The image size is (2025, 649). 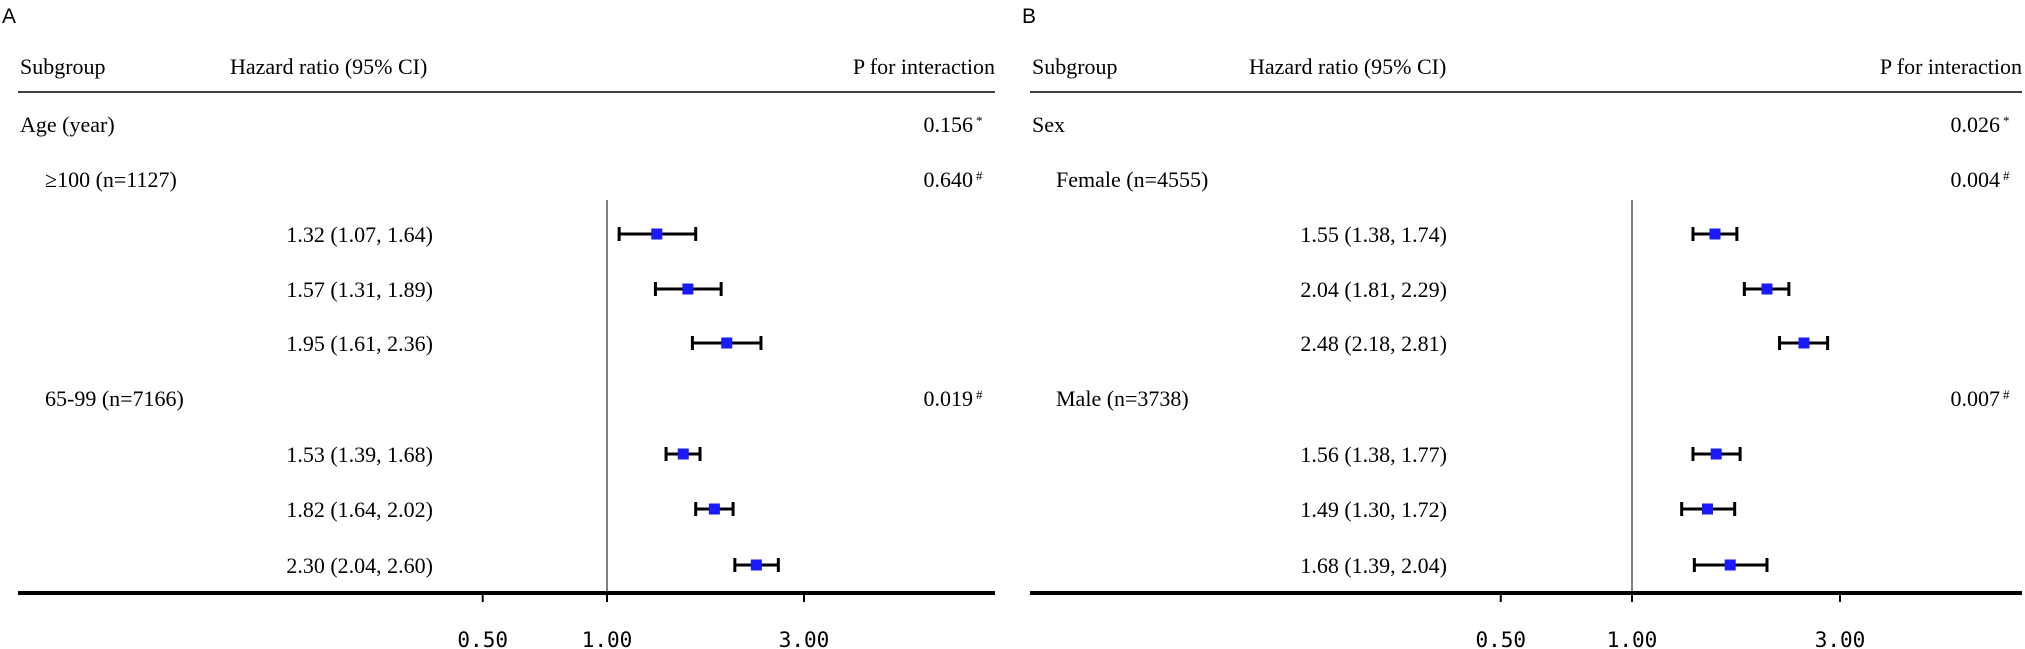 What do you see at coordinates (949, 124) in the screenshot?
I see `p-value: 0.156` at bounding box center [949, 124].